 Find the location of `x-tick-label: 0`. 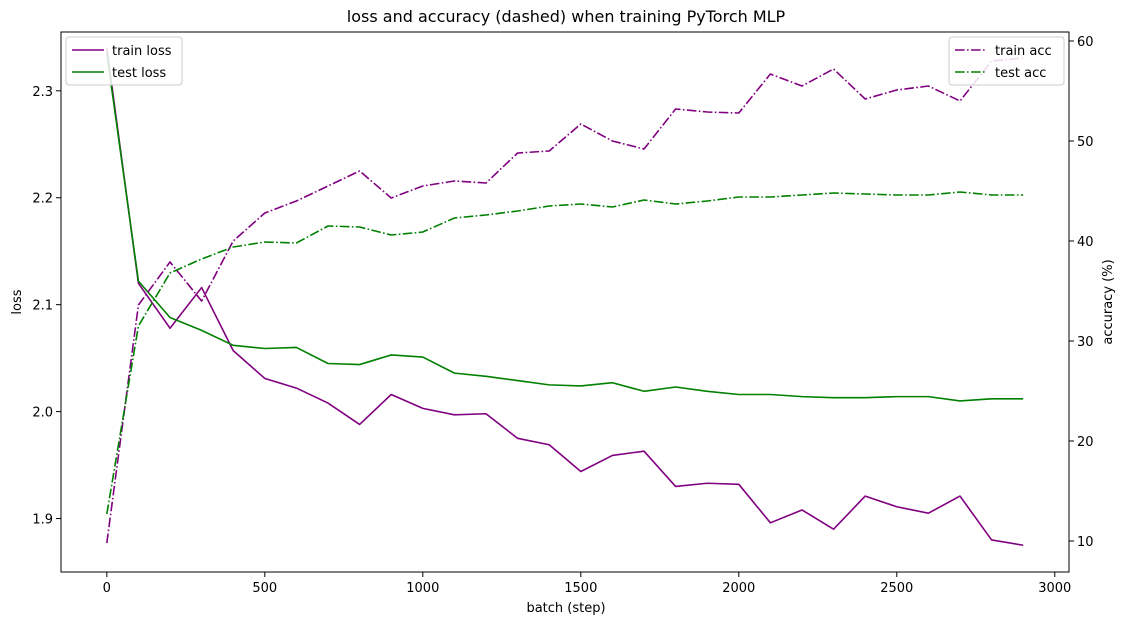

x-tick-label: 0 is located at coordinates (107, 588).